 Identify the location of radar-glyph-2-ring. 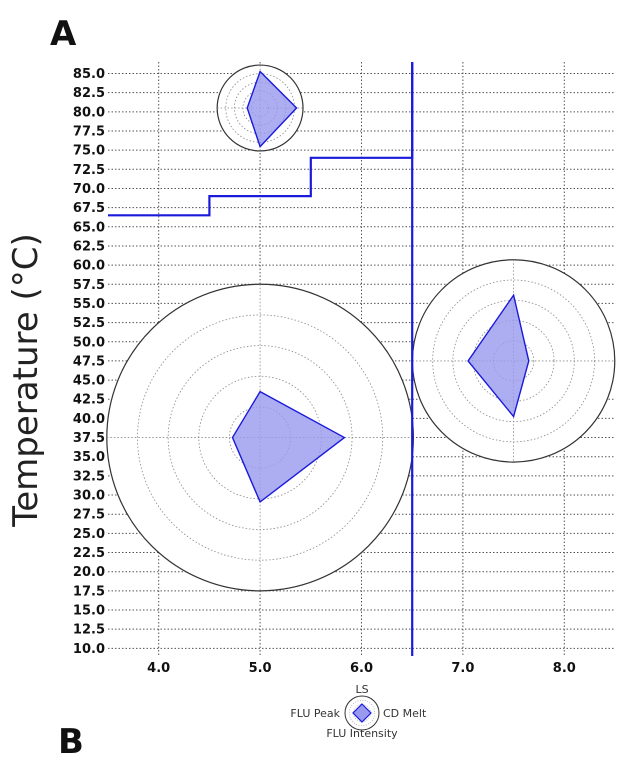
(260, 437).